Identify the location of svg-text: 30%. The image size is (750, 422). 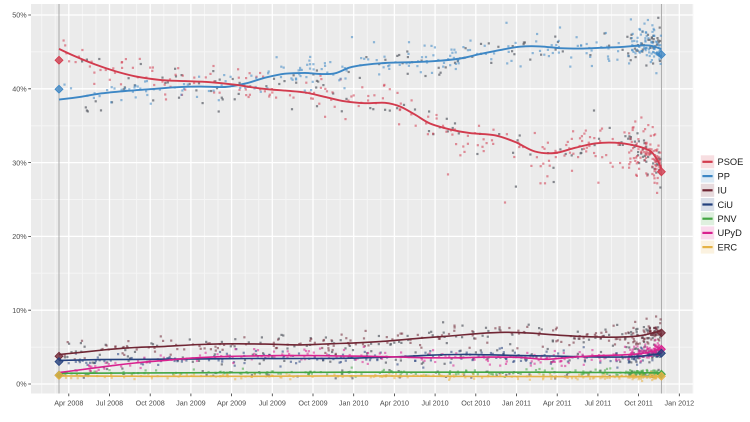
(19, 162).